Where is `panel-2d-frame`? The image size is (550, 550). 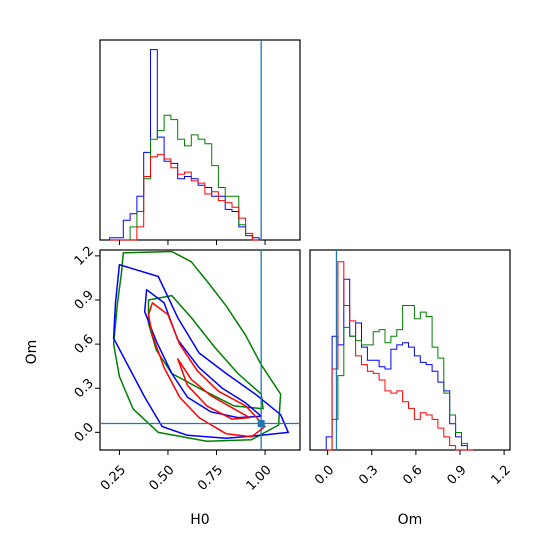
panel-2d-frame is located at coordinates (200, 350).